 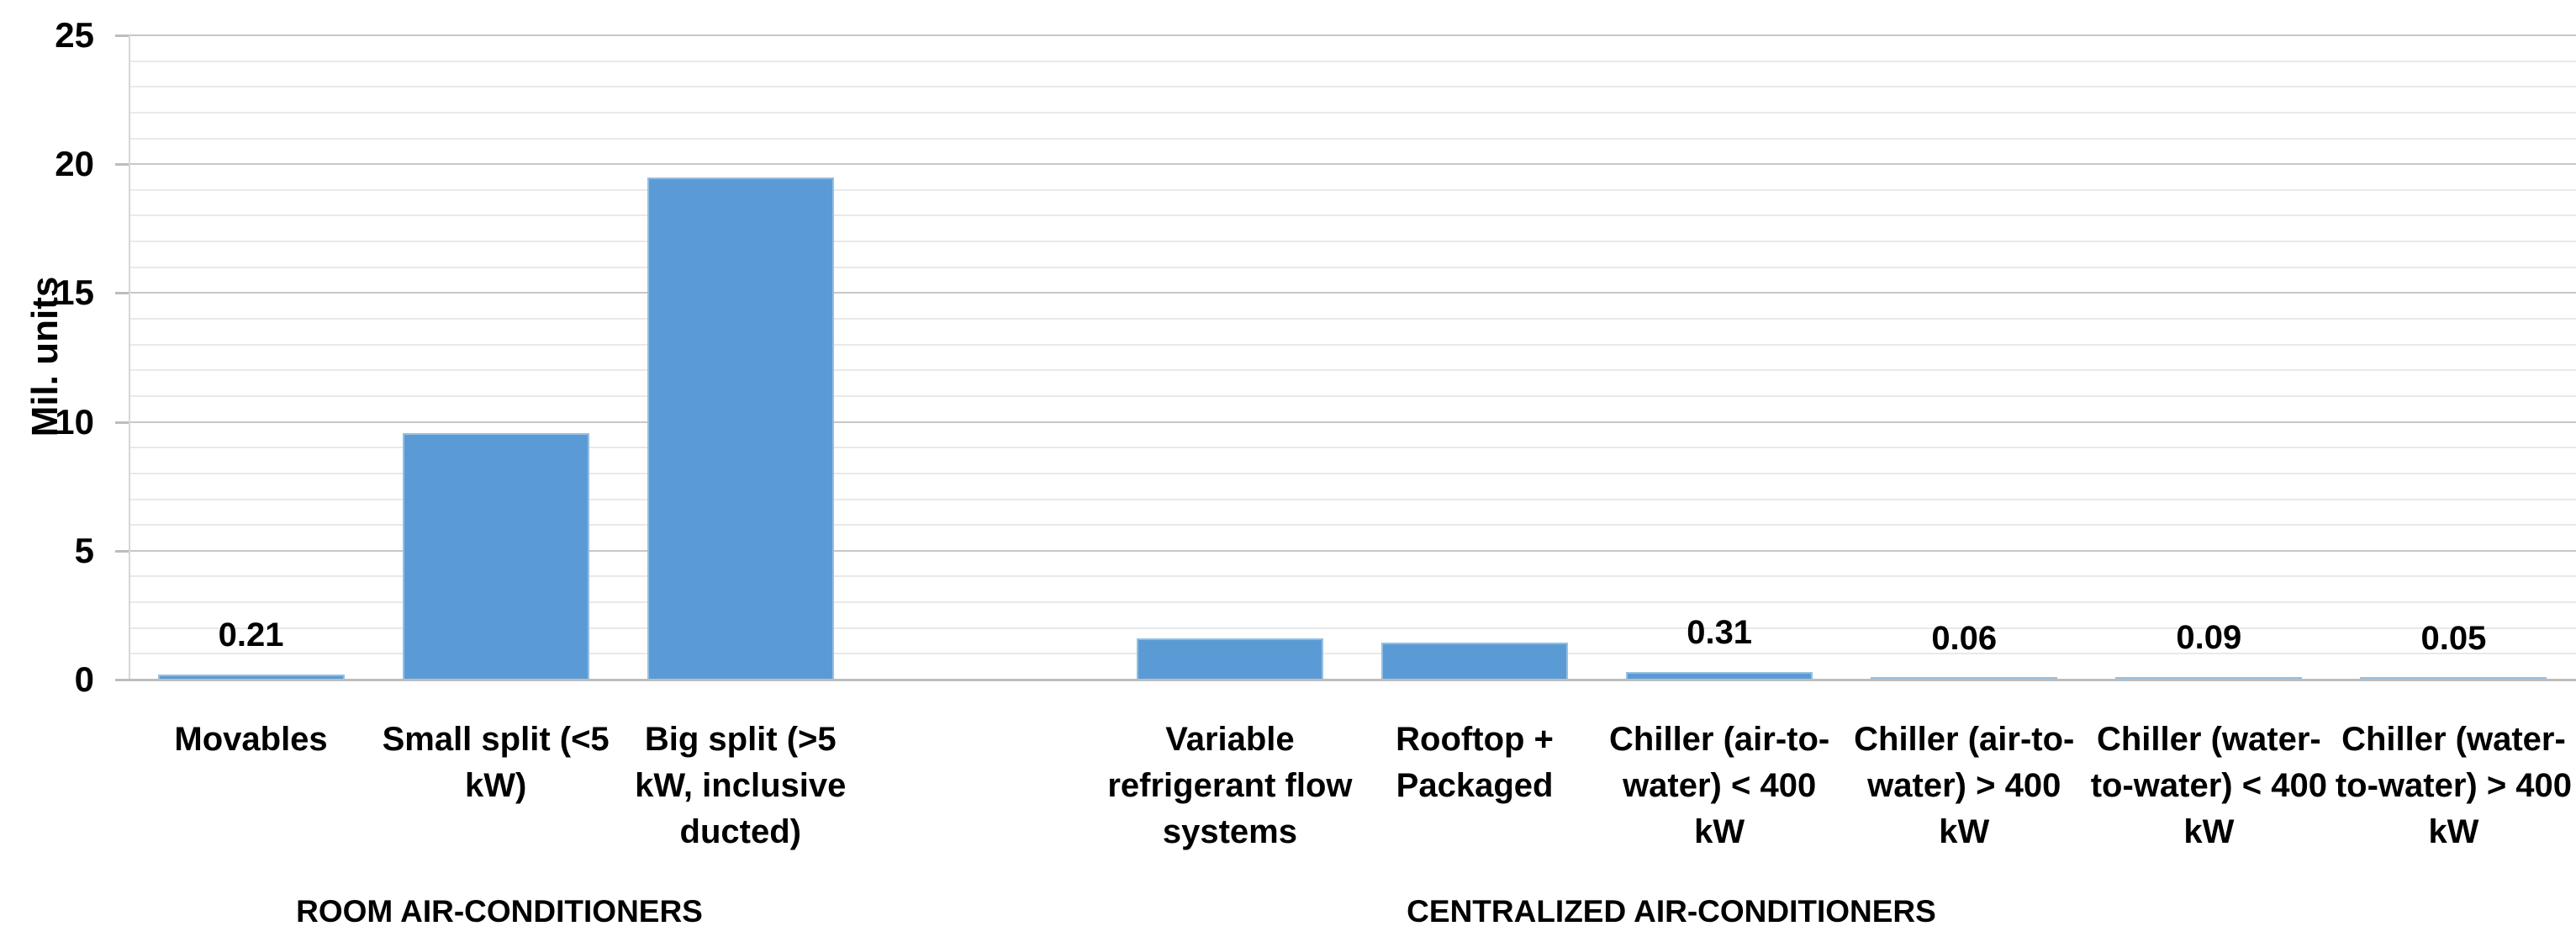 I want to click on x-category-label: Big split (>5 kW, inclusive ducted), so click(x=741, y=786).